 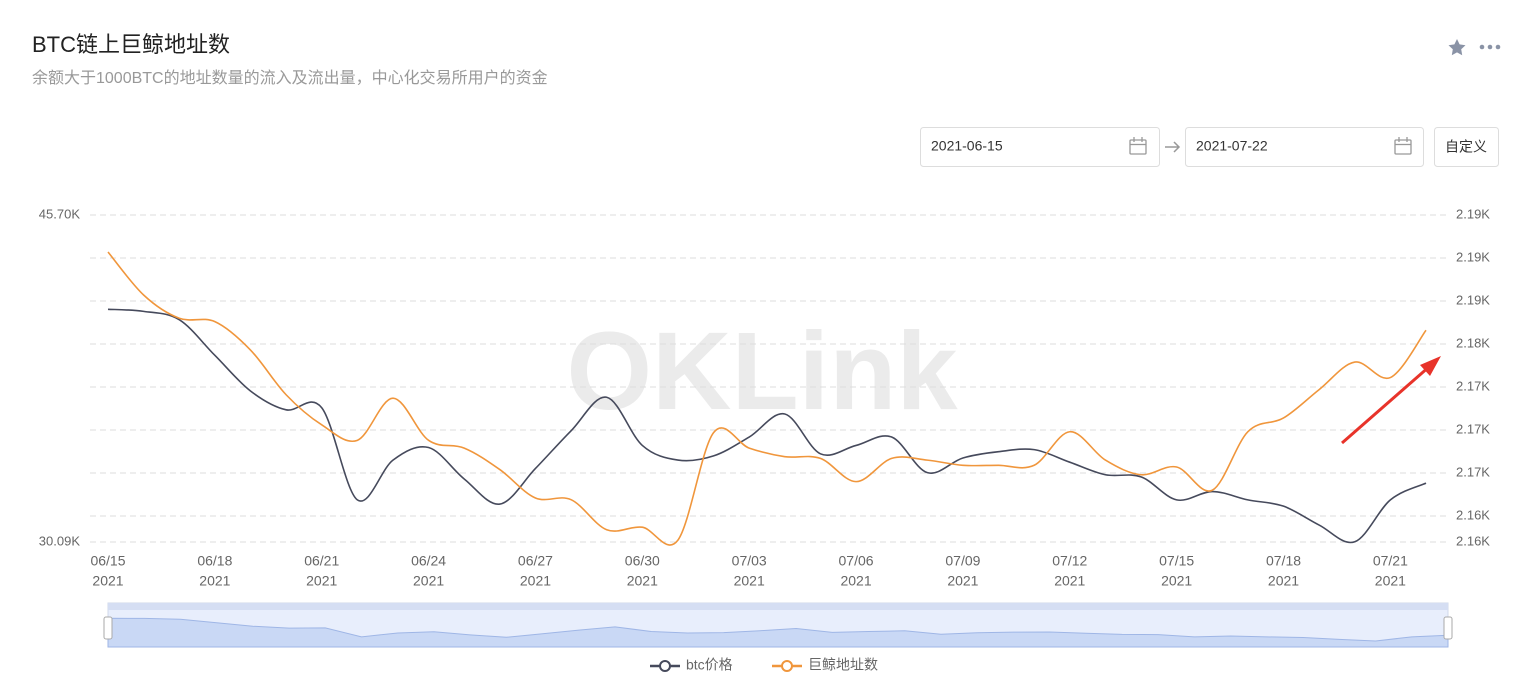 I want to click on subtitle: 余额大于1000BTC的地址数量的流入及流出量，中心化交易所用户的资金, so click(x=290, y=77).